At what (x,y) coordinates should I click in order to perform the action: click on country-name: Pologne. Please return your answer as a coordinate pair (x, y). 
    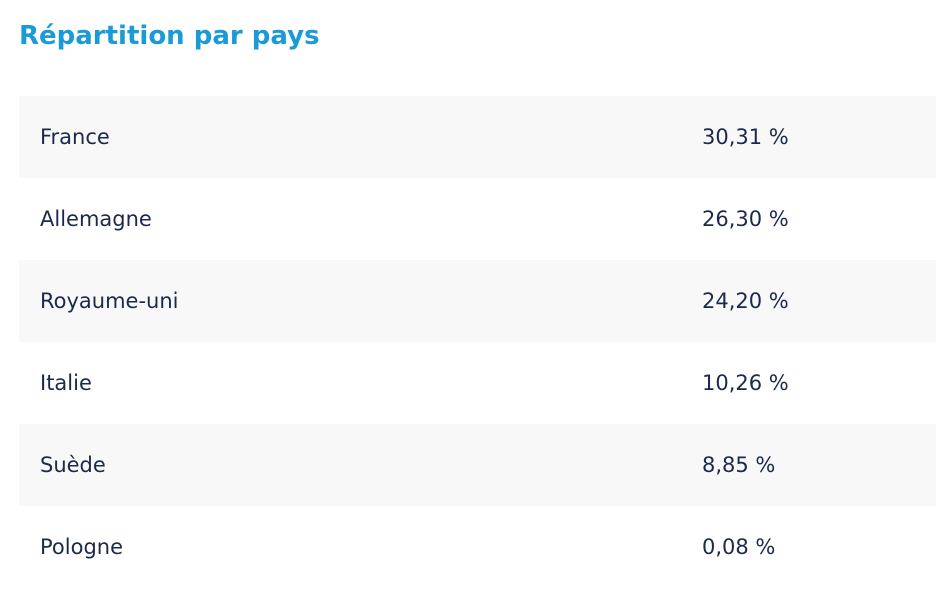
    Looking at the image, I should click on (82, 547).